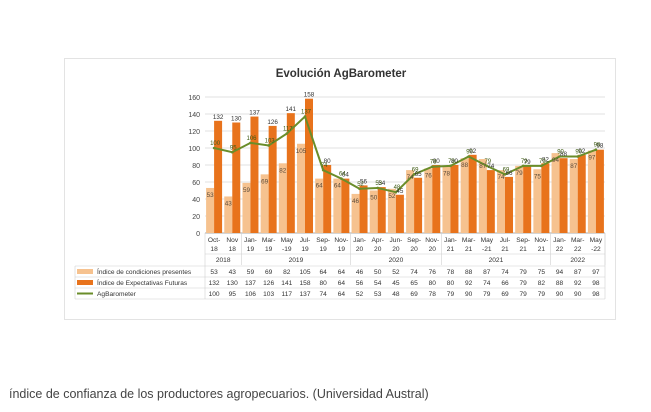 Image resolution: width=651 pixels, height=412 pixels. What do you see at coordinates (447, 174) in the screenshot?
I see `data-label-condiciones: 78` at bounding box center [447, 174].